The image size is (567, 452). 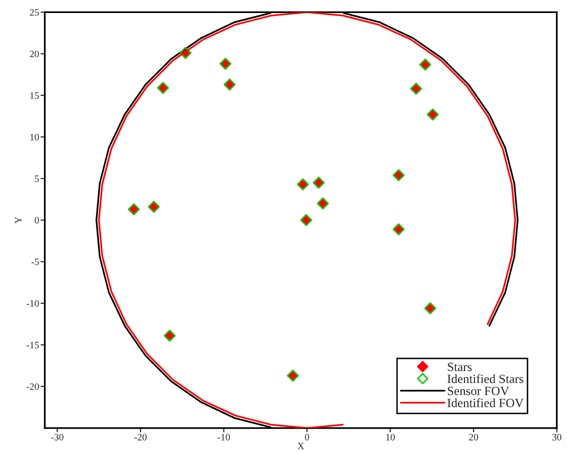 What do you see at coordinates (34, 54) in the screenshot?
I see `y-tick-label: 20` at bounding box center [34, 54].